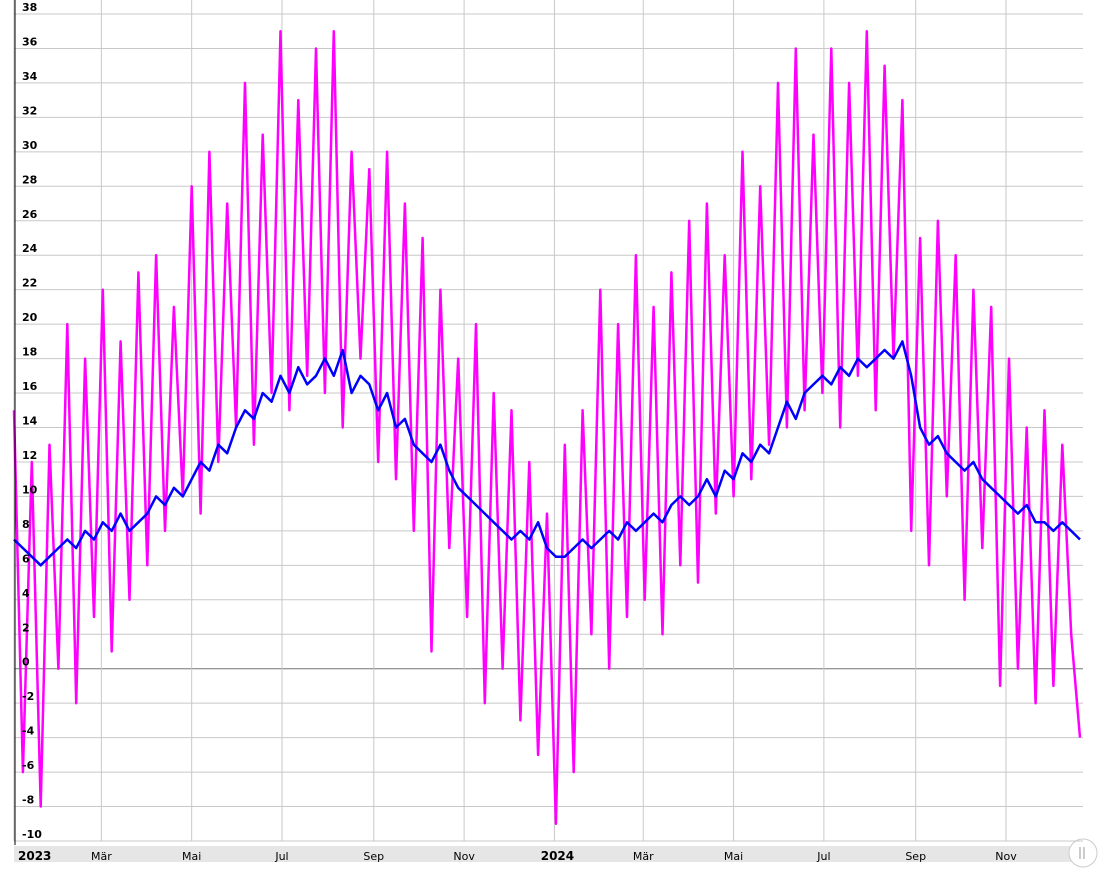  Describe the element at coordinates (30, 386) in the screenshot. I see `y-tick-label: 16` at that location.